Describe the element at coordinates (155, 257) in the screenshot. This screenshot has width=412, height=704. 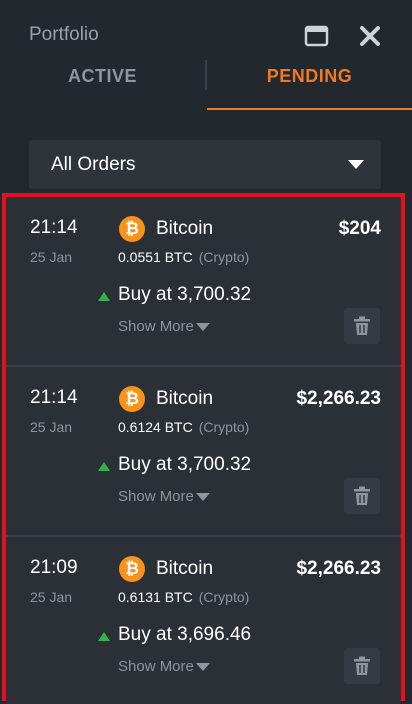
I see `order-quantity-value: 0.0551 BTC` at that location.